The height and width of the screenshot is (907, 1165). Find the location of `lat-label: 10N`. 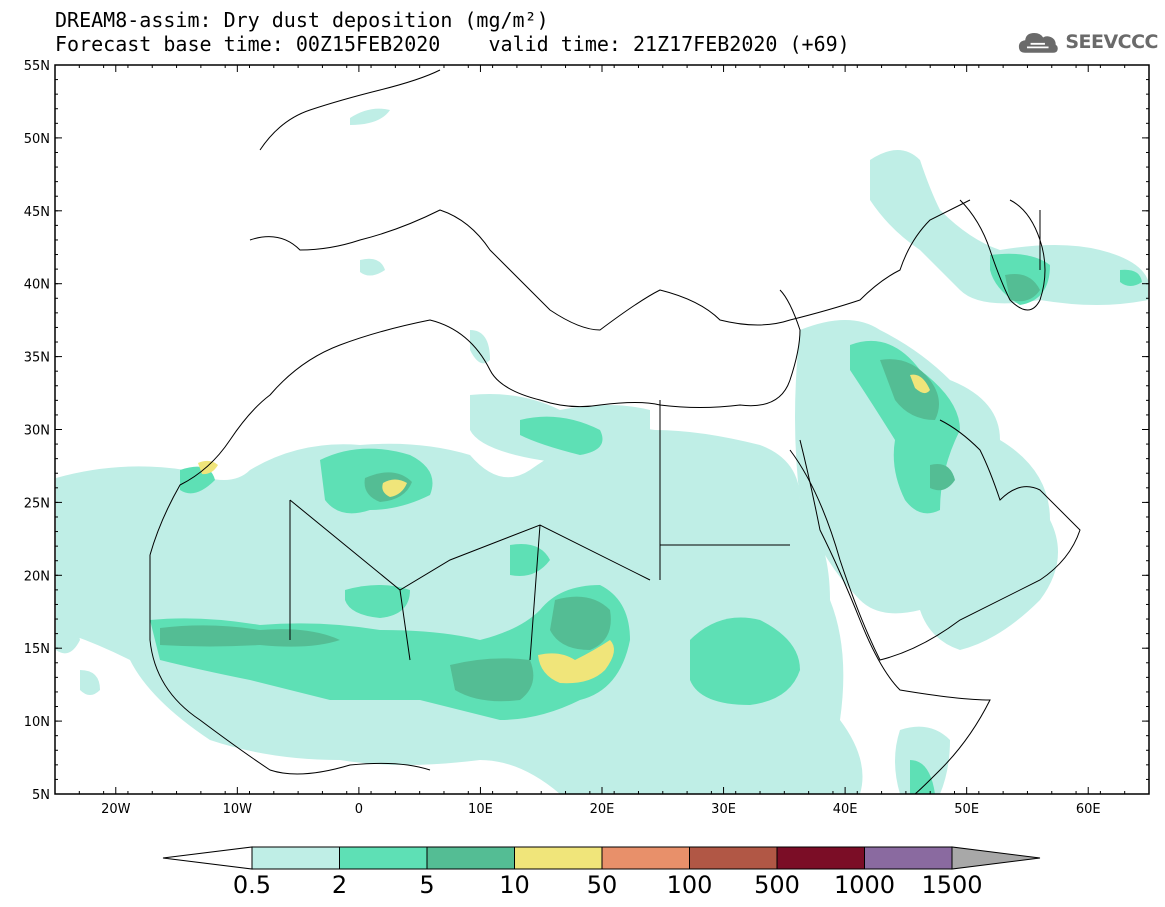

lat-label: 10N is located at coordinates (37, 722).